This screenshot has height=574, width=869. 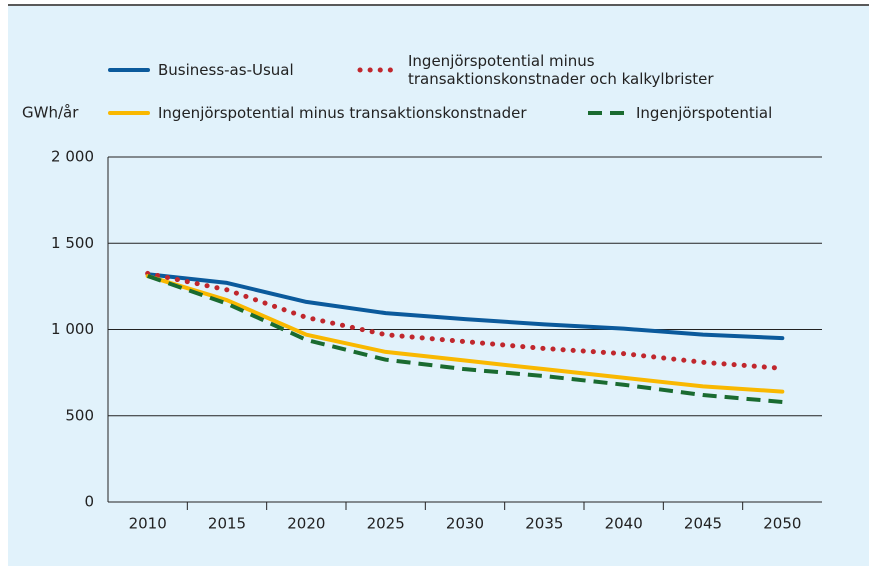 What do you see at coordinates (226, 70) in the screenshot?
I see `legend-label: Business-as-Usual` at bounding box center [226, 70].